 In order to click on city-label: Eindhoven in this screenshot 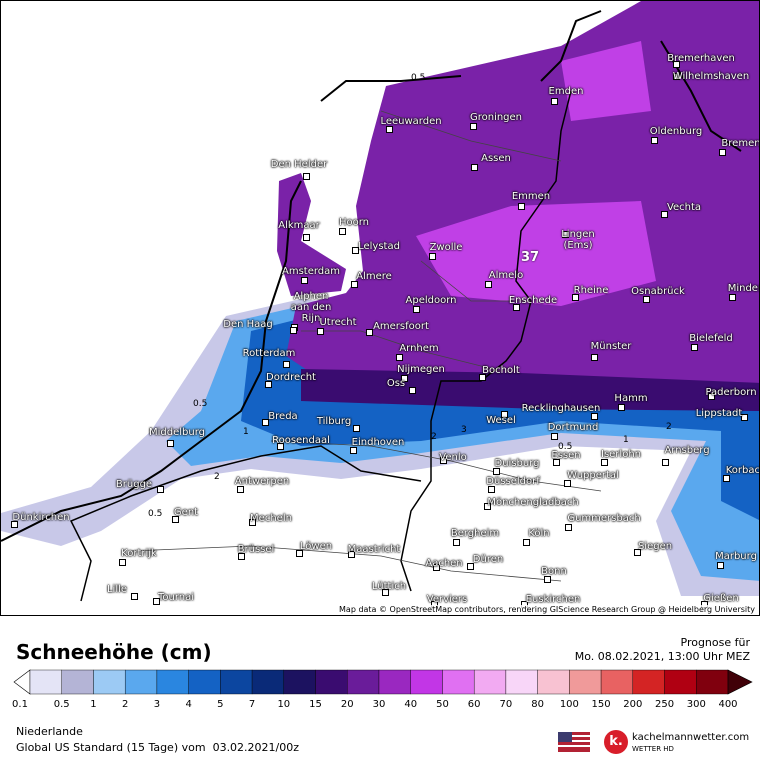, I will do `click(378, 442)`.